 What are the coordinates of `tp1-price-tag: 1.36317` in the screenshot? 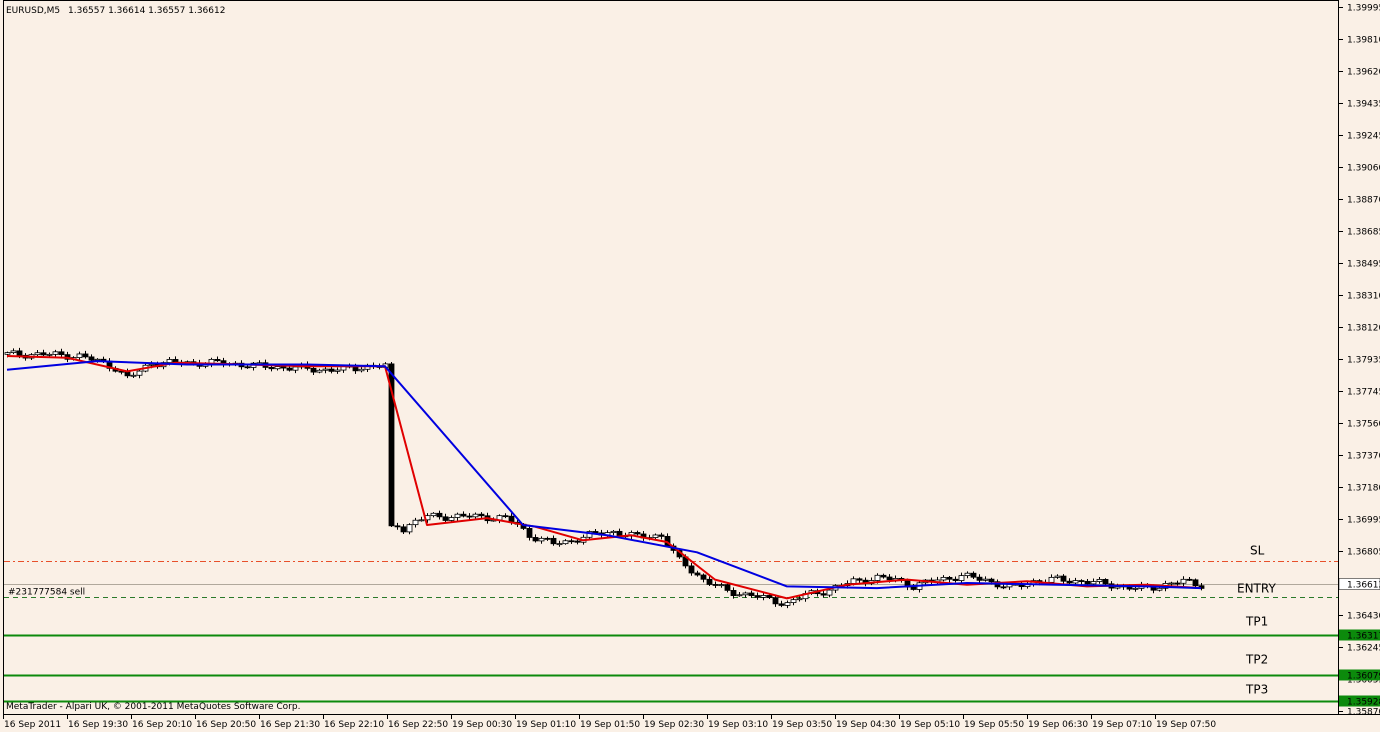 It's located at (1359, 635).